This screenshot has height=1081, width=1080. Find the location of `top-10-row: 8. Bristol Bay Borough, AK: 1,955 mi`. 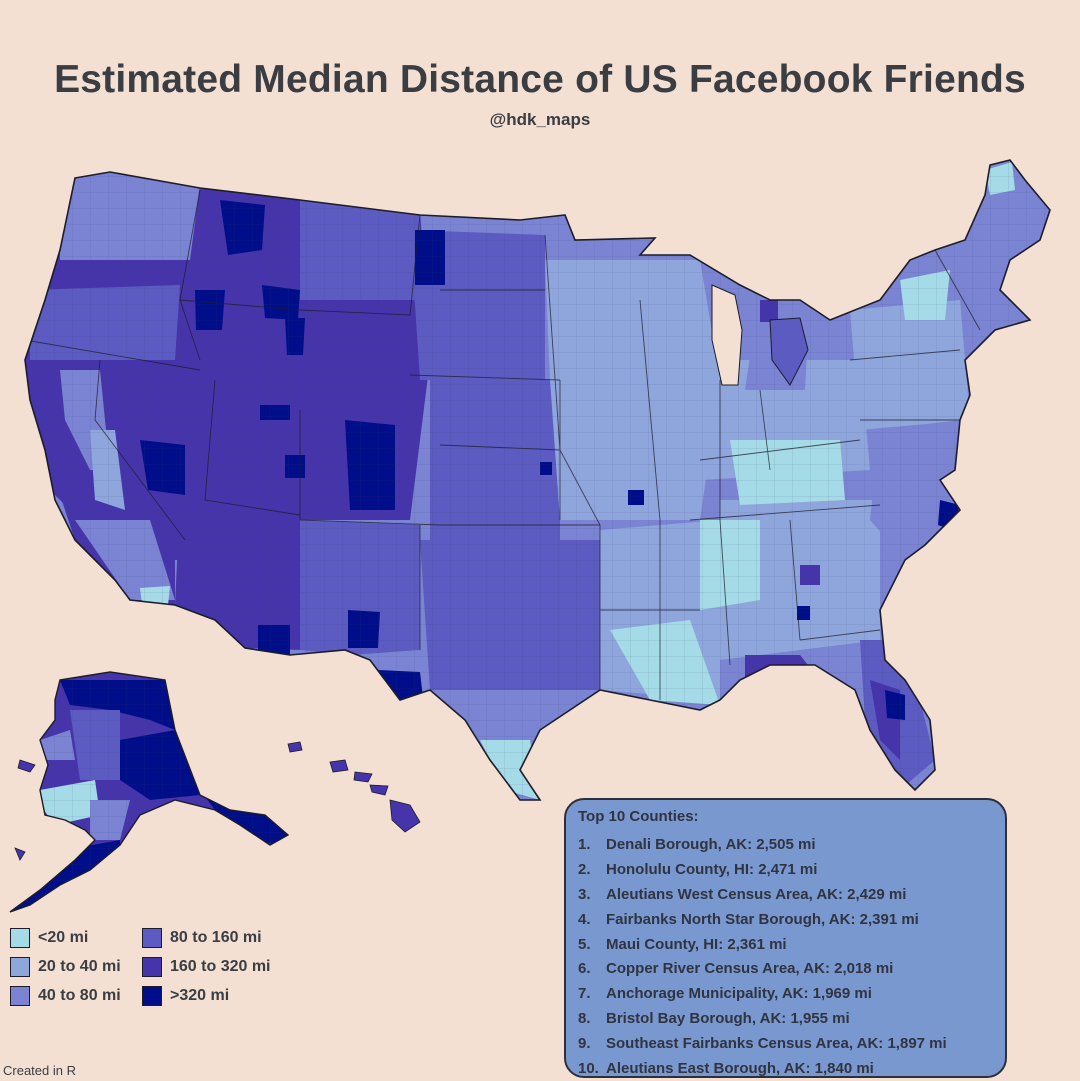

top-10-row: 8. Bristol Bay Borough, AK: 1,955 mi is located at coordinates (791, 1018).